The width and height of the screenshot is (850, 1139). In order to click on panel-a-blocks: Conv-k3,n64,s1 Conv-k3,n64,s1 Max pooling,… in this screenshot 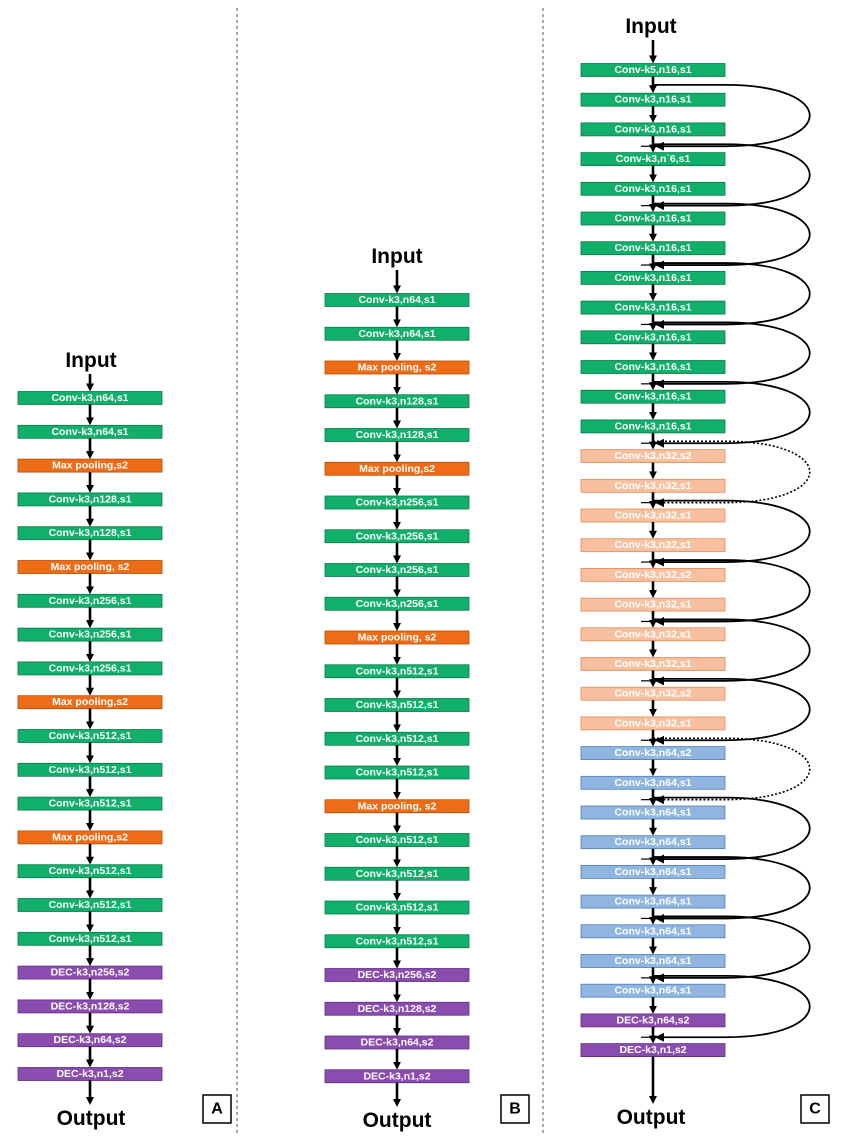, I will do `click(90, 739)`.